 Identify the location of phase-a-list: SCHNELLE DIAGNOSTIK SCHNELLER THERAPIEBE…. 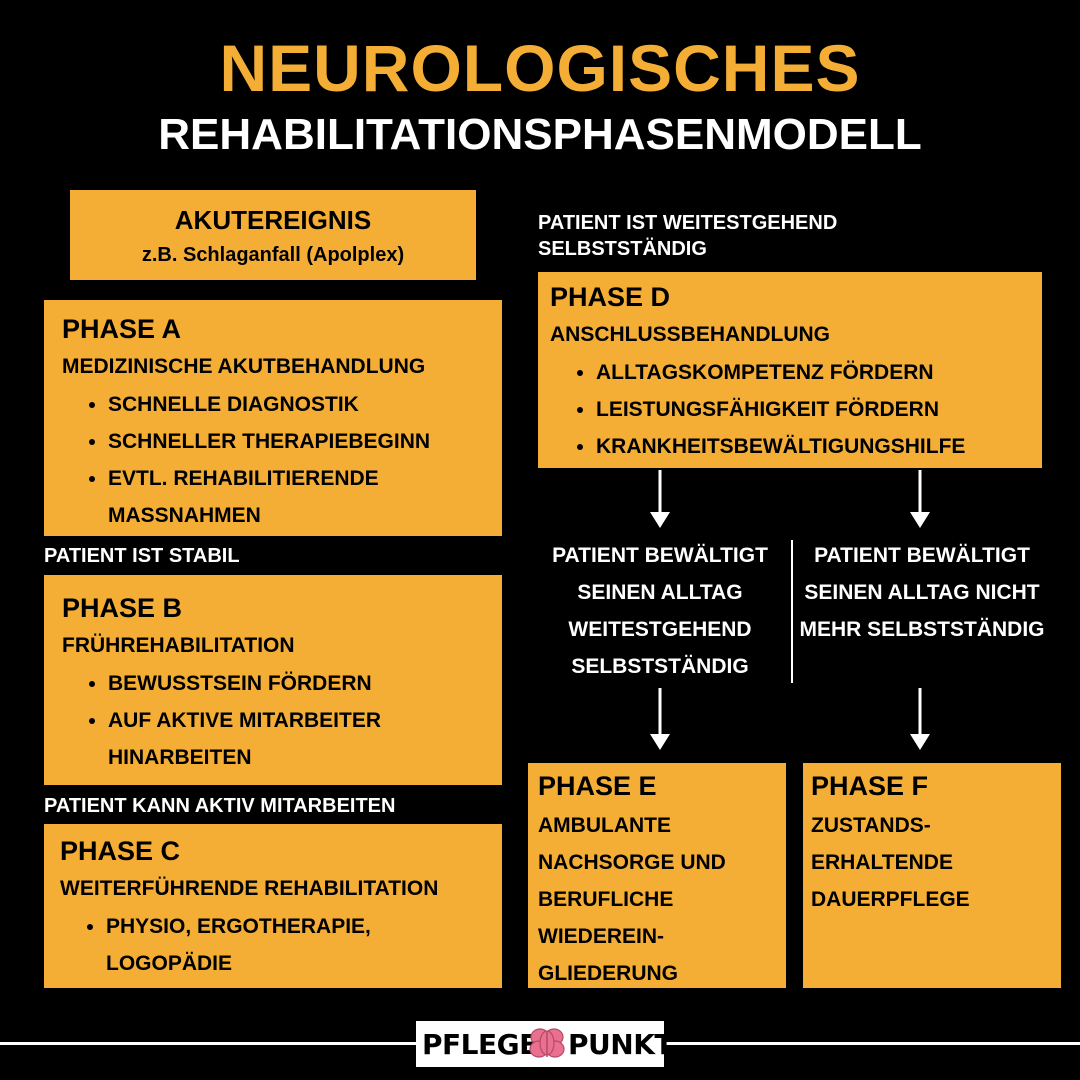
(282, 460).